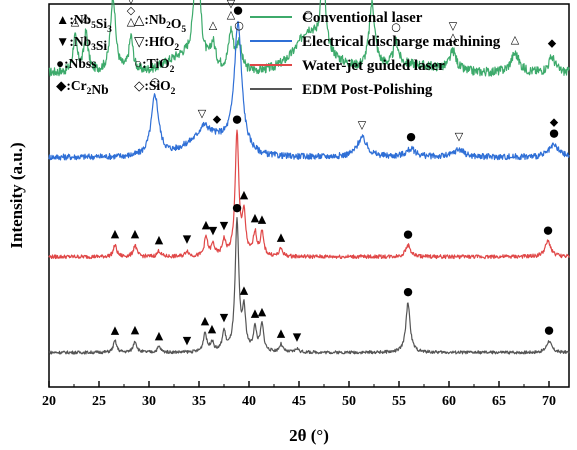 The width and height of the screenshot is (577, 450). What do you see at coordinates (160, 23) in the screenshot?
I see `phase-key-entry: △:Nb2O5` at bounding box center [160, 23].